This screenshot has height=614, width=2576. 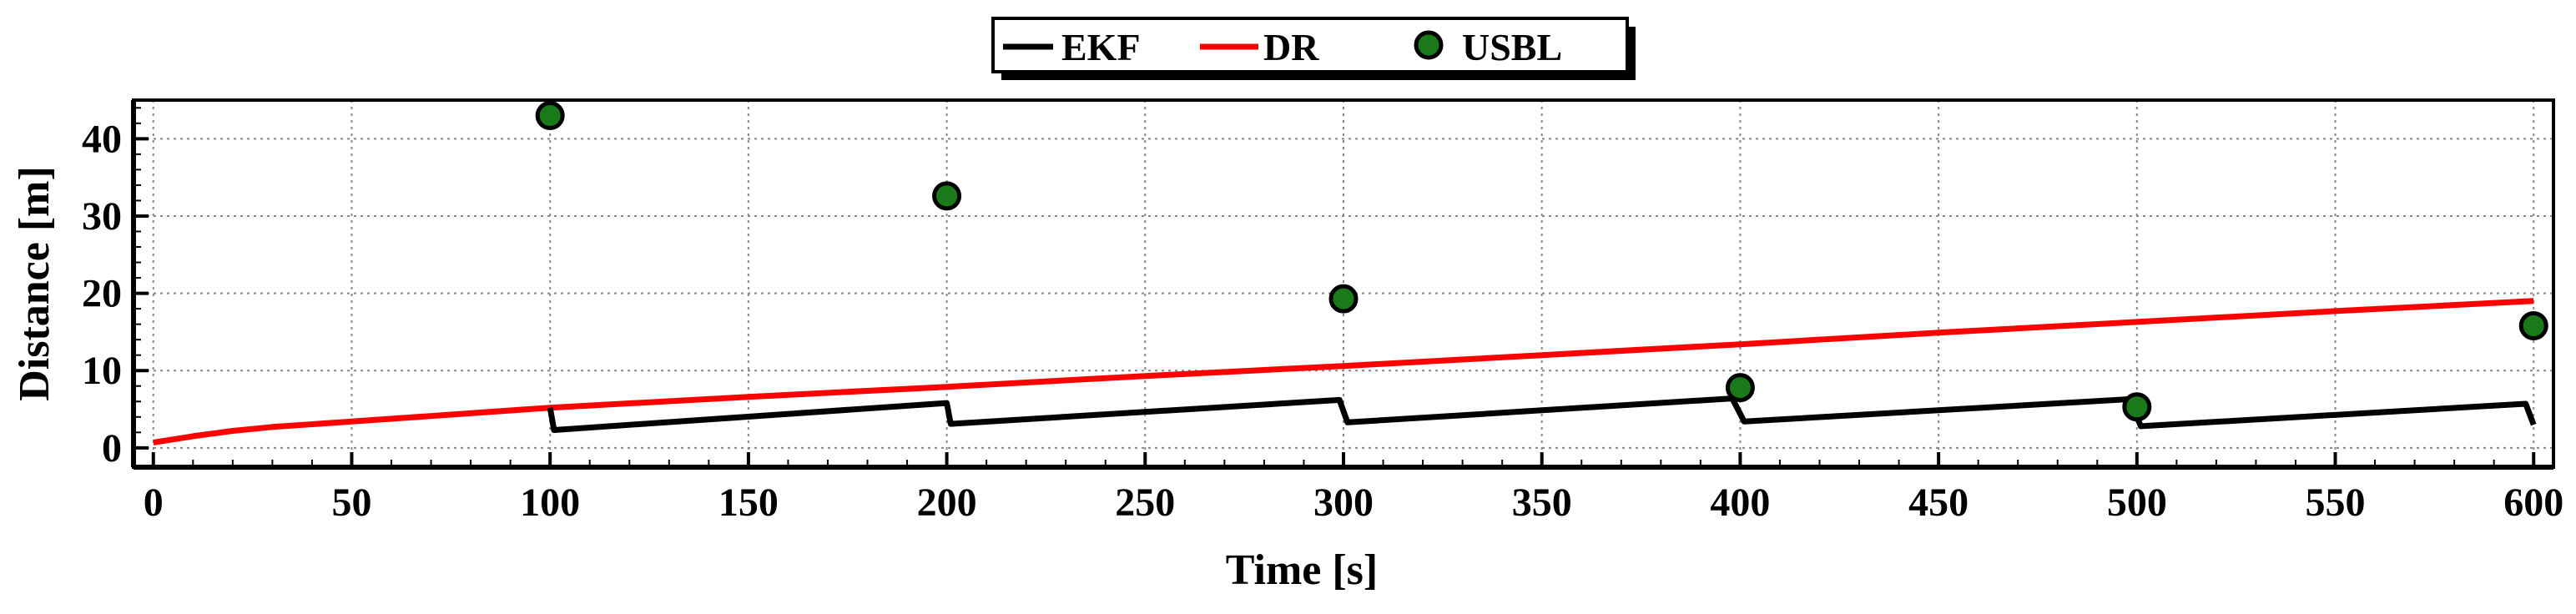 What do you see at coordinates (1512, 47) in the screenshot?
I see `legend-label-usbl: USBL` at bounding box center [1512, 47].